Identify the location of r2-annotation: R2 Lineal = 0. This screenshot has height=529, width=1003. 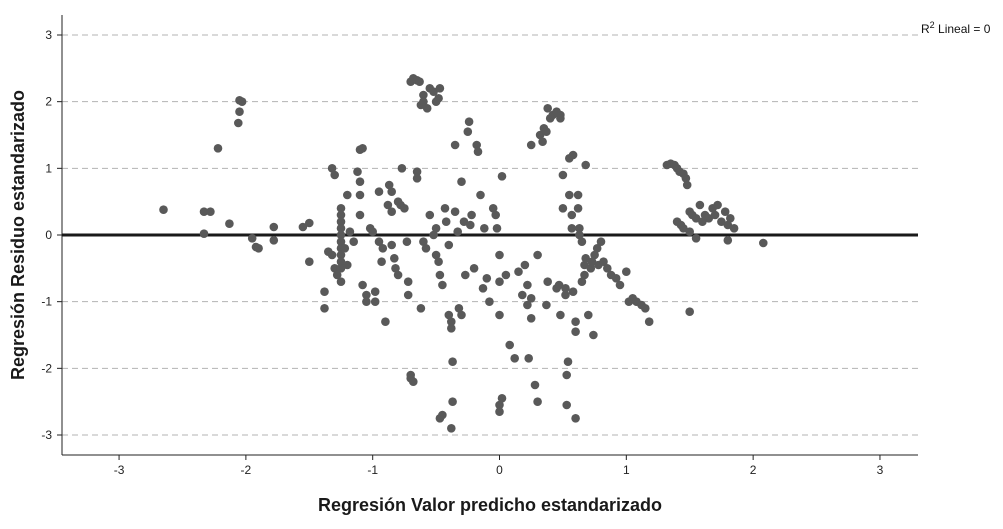
(956, 28).